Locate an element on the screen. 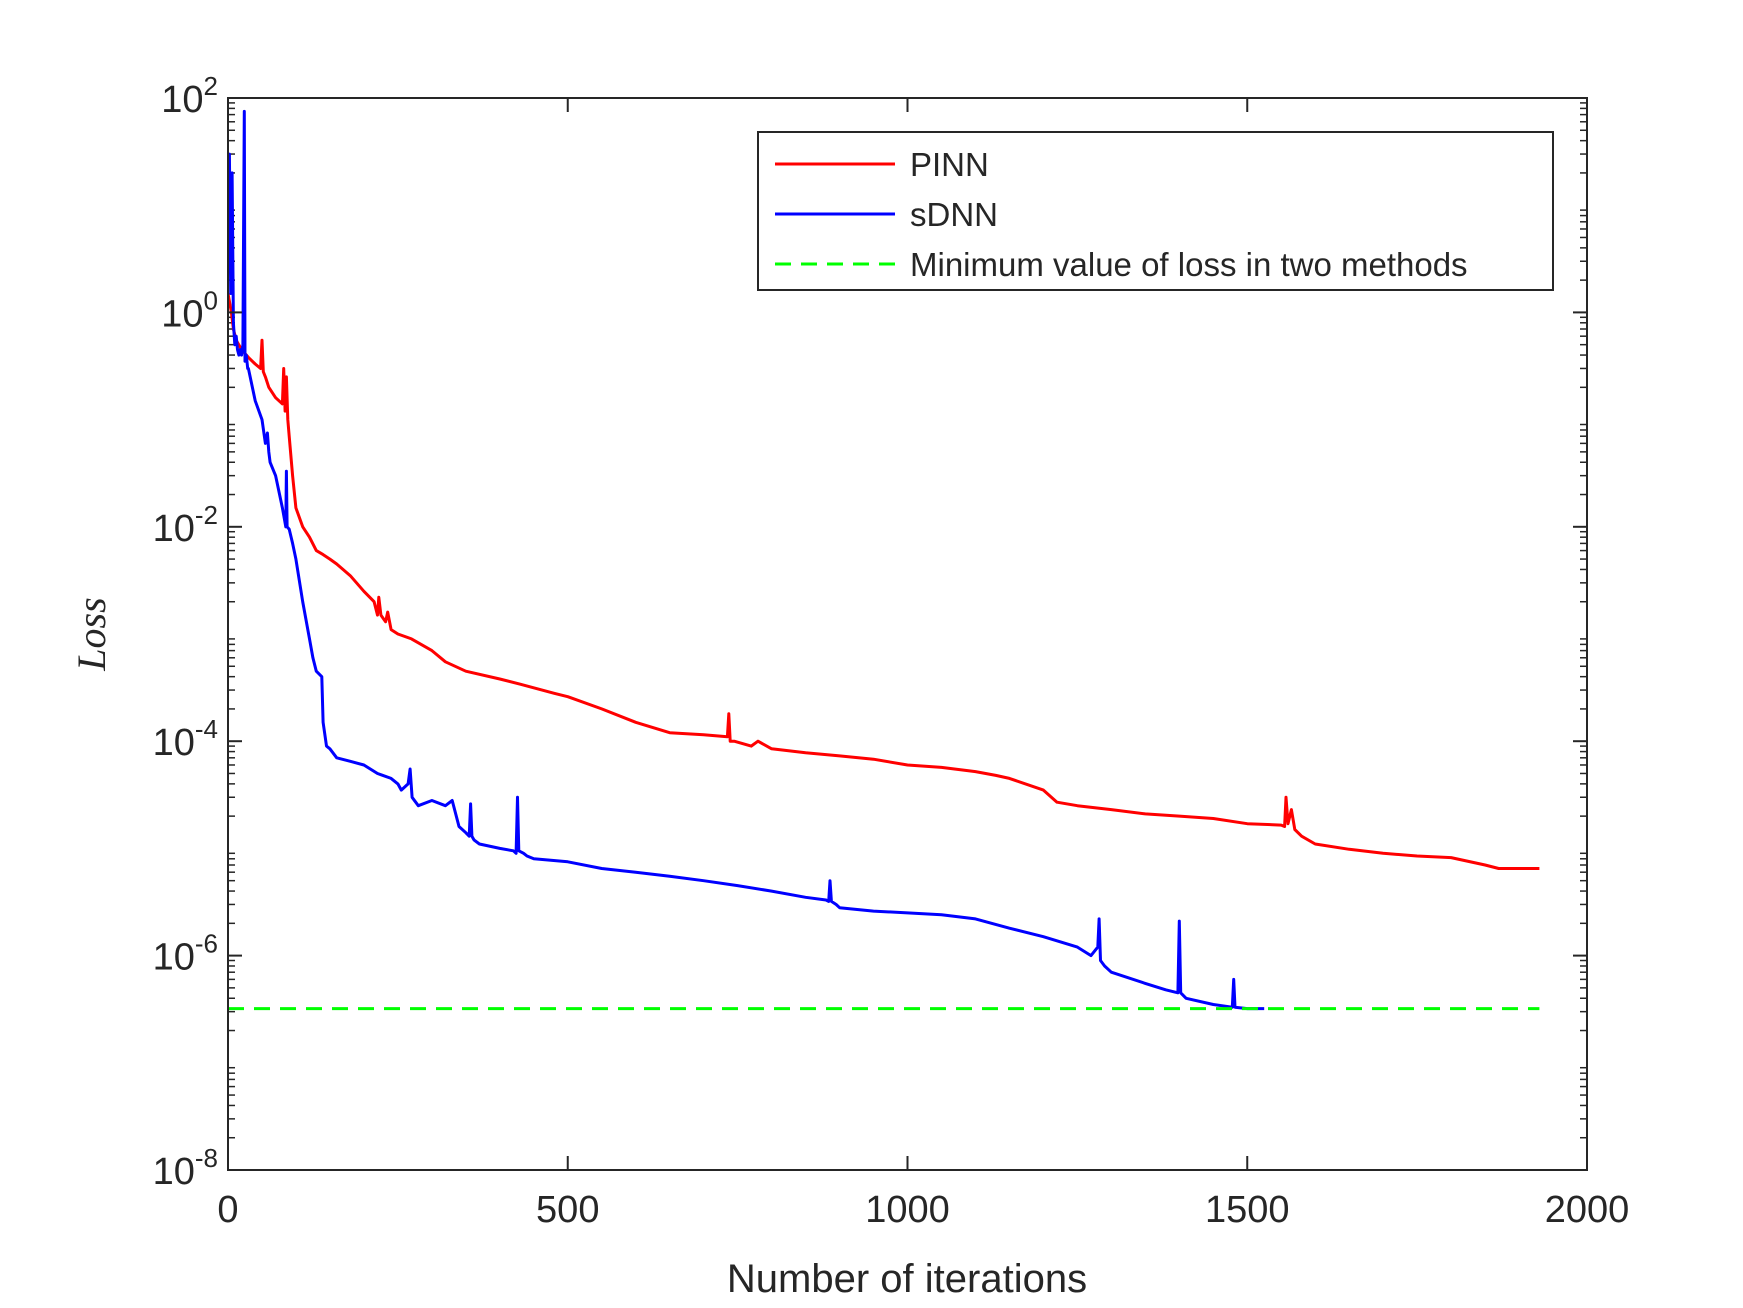  x-axis-label: Number of iterations is located at coordinates (907, 1279).